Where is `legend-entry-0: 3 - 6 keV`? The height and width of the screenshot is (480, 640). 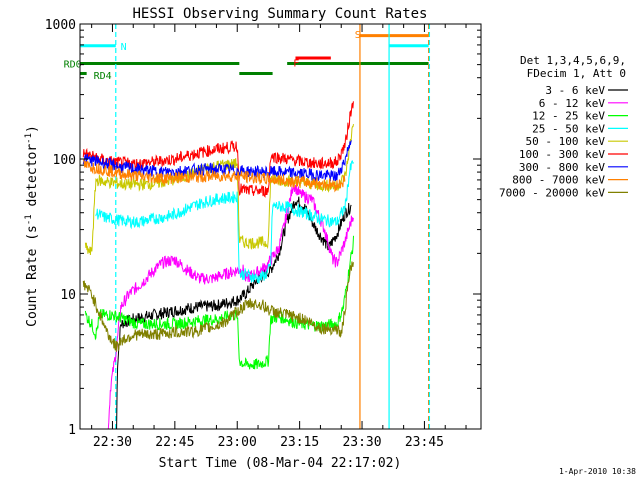 legend-entry-0: 3 - 6 keV is located at coordinates (575, 90).